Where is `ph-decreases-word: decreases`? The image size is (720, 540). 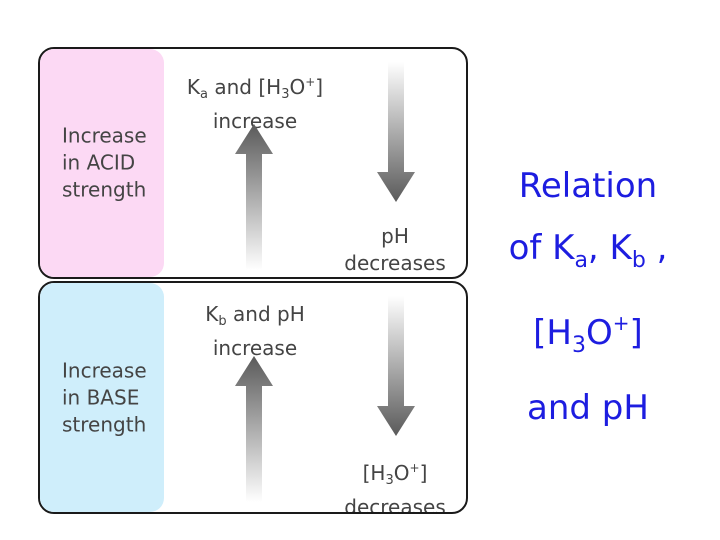 ph-decreases-word: decreases is located at coordinates (395, 263).